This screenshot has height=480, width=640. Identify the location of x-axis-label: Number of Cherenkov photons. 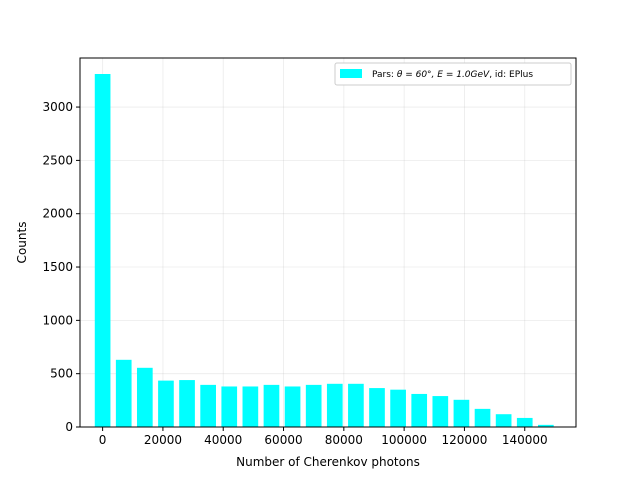
(328, 462).